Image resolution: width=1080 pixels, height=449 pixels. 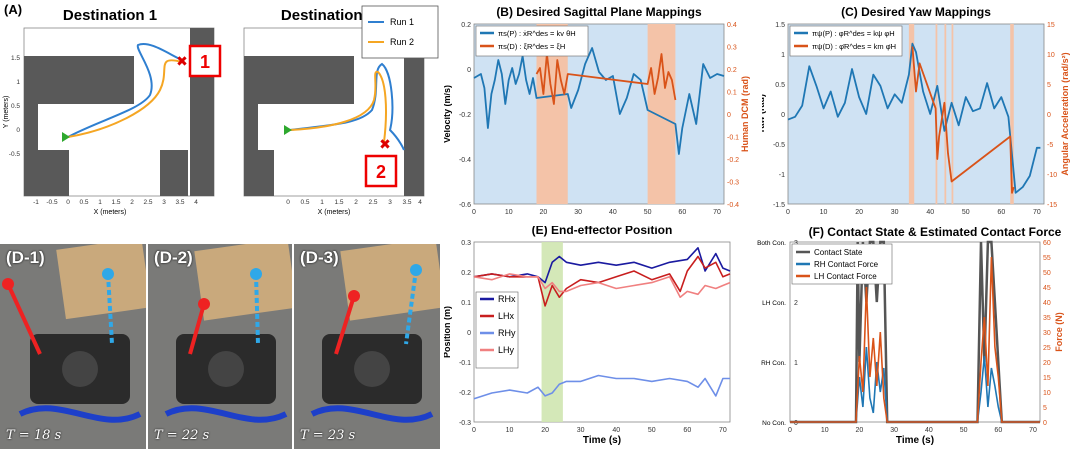 What do you see at coordinates (745, 114) in the screenshot?
I see `y-axis-right-label: Human DCM (rad)` at bounding box center [745, 114].